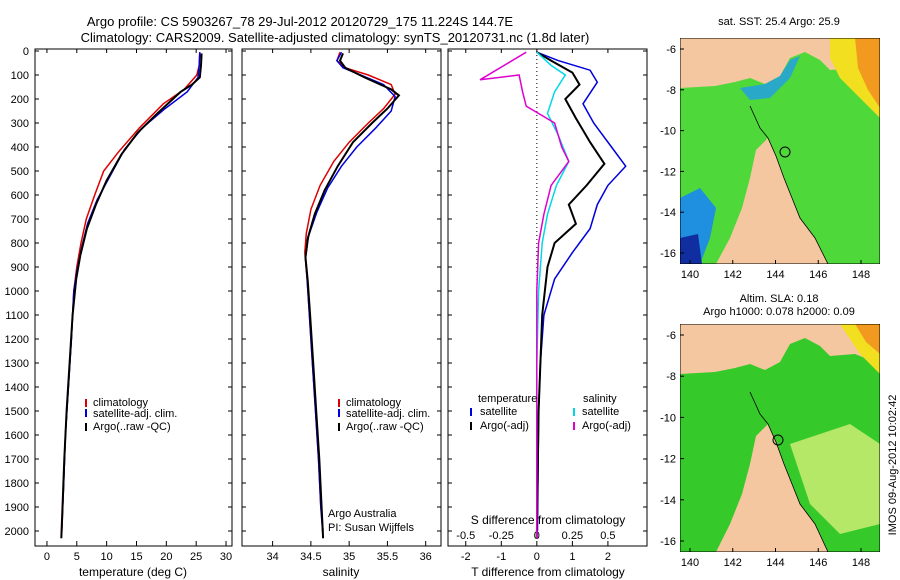 The width and height of the screenshot is (900, 580). Describe the element at coordinates (133, 572) in the screenshot. I see `temperature-xlabel: temperature (deg C)` at that location.